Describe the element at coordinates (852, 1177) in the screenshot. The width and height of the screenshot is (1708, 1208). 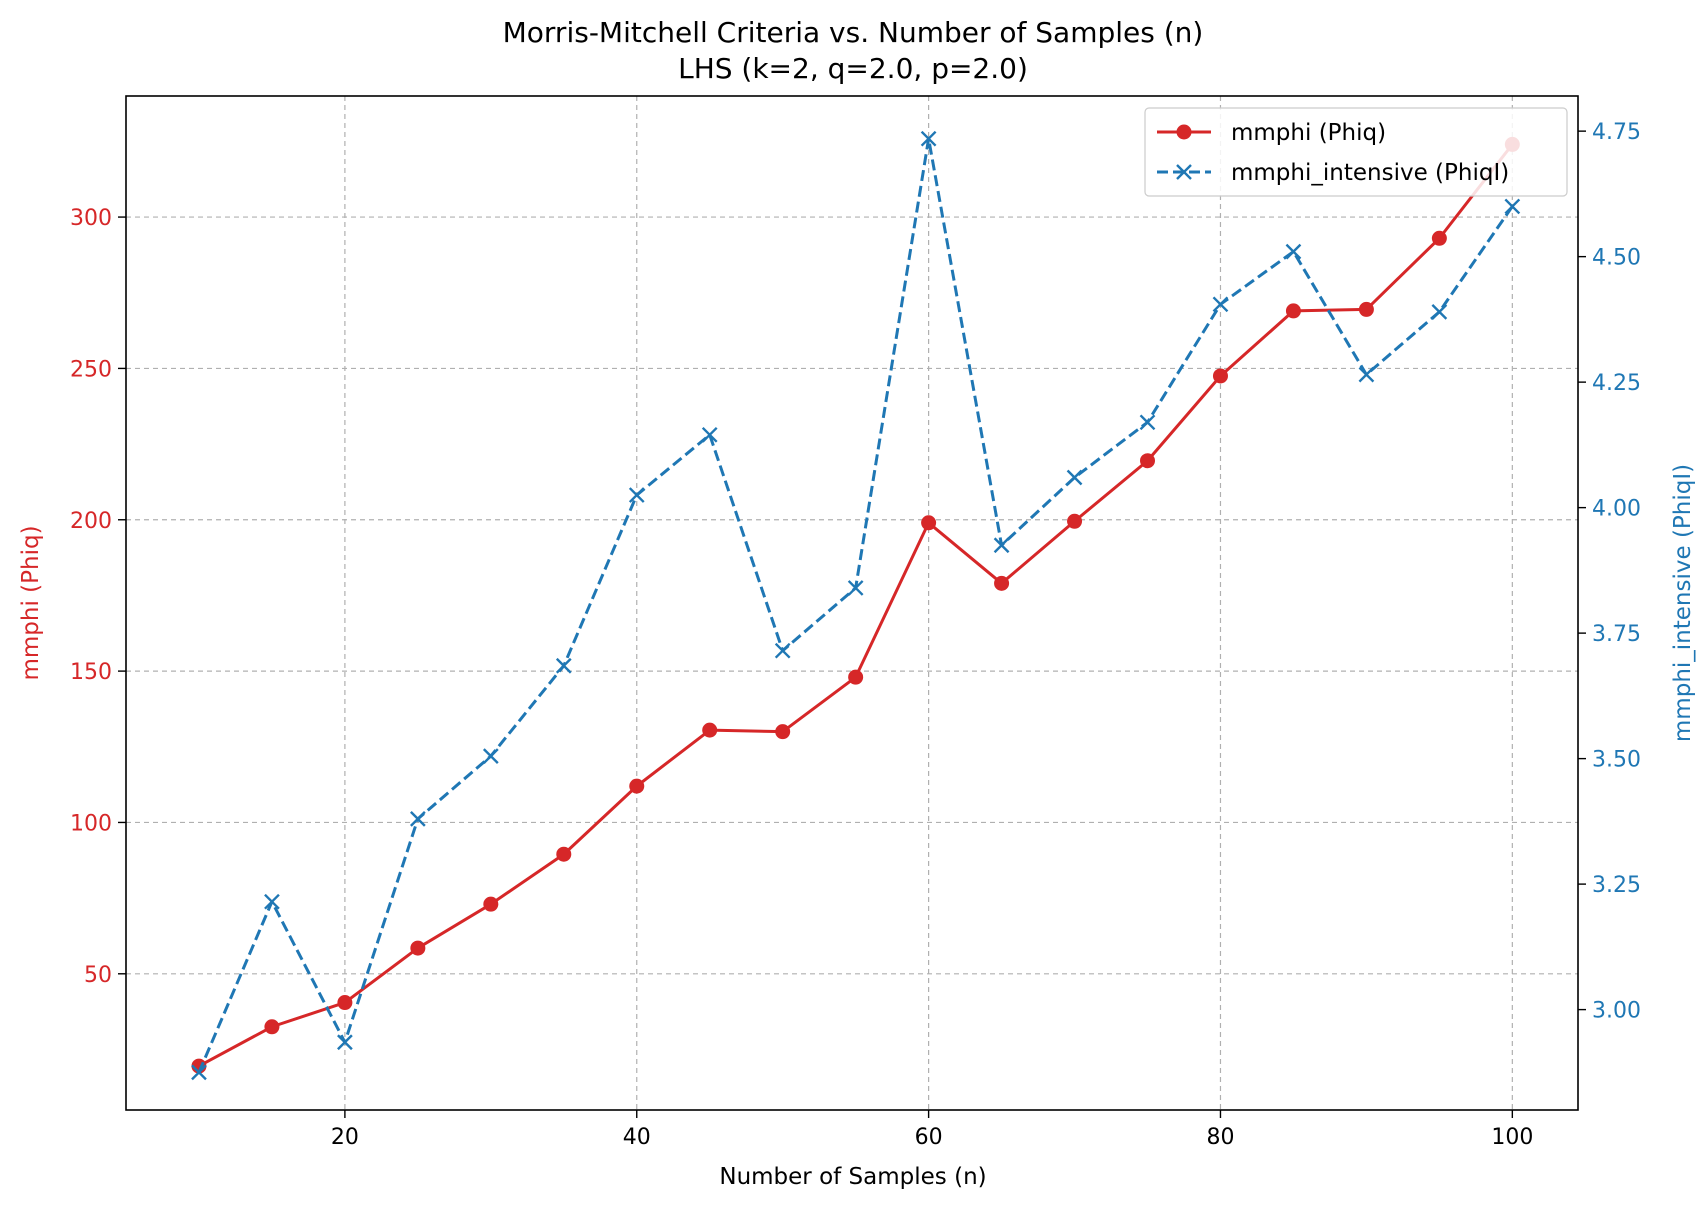
I see `x-axis-label: Number of Samples (n)` at that location.